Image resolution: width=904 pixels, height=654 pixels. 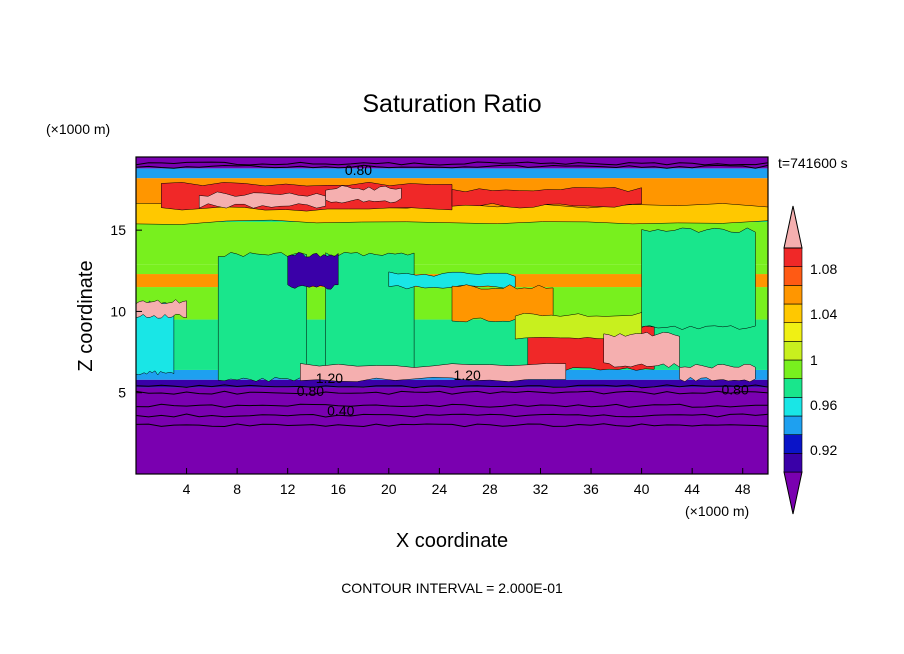 What do you see at coordinates (793, 493) in the screenshot?
I see `colorbar-lower-arrow` at bounding box center [793, 493].